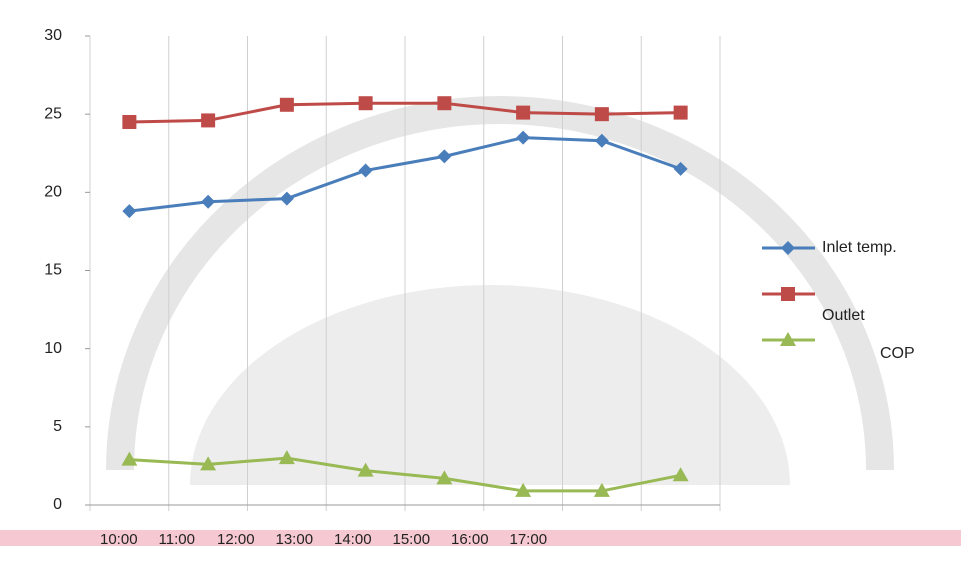 The image size is (961, 577). What do you see at coordinates (470, 539) in the screenshot?
I see `x-tick-label: 16:00` at bounding box center [470, 539].